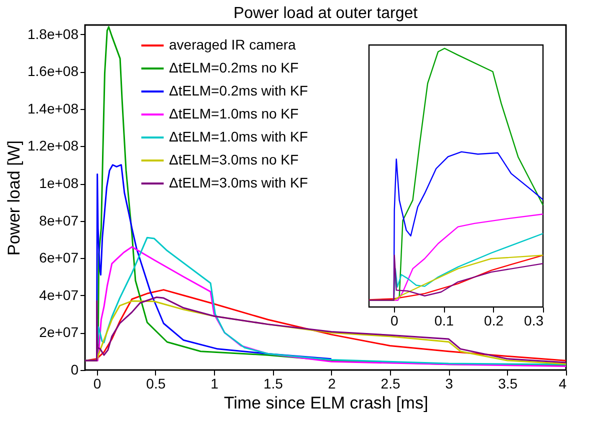 The image size is (614, 441). Describe the element at coordinates (325, 13) in the screenshot. I see `chart-title: Power load at outer target` at that location.